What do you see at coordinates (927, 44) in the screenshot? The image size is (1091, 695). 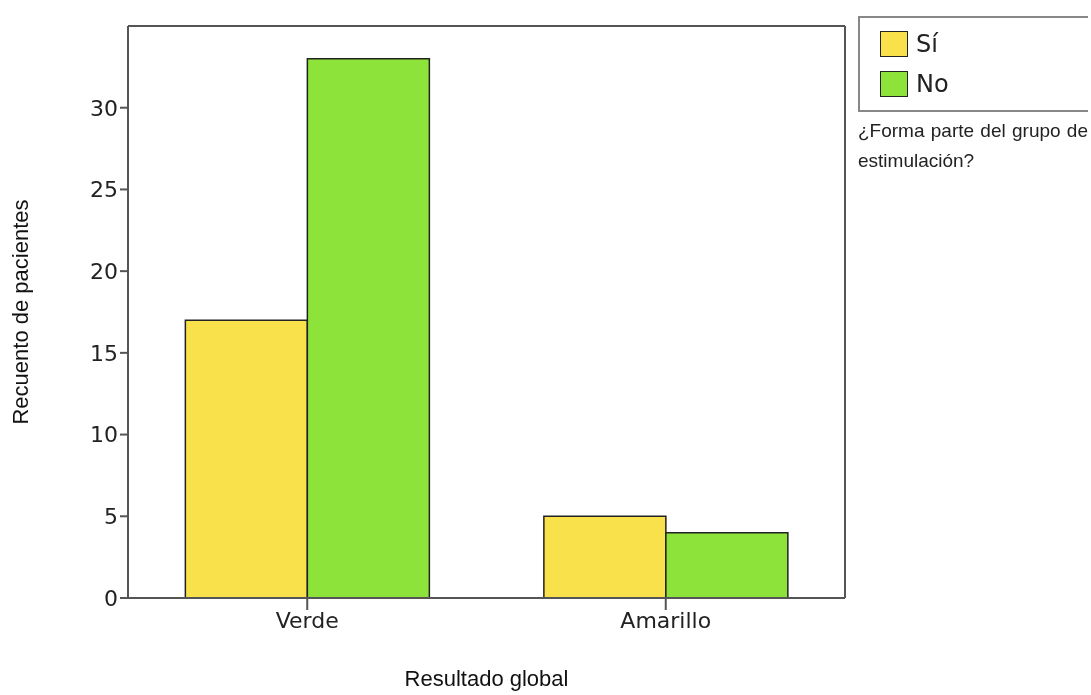 I see `legend-label: Sí` at bounding box center [927, 44].